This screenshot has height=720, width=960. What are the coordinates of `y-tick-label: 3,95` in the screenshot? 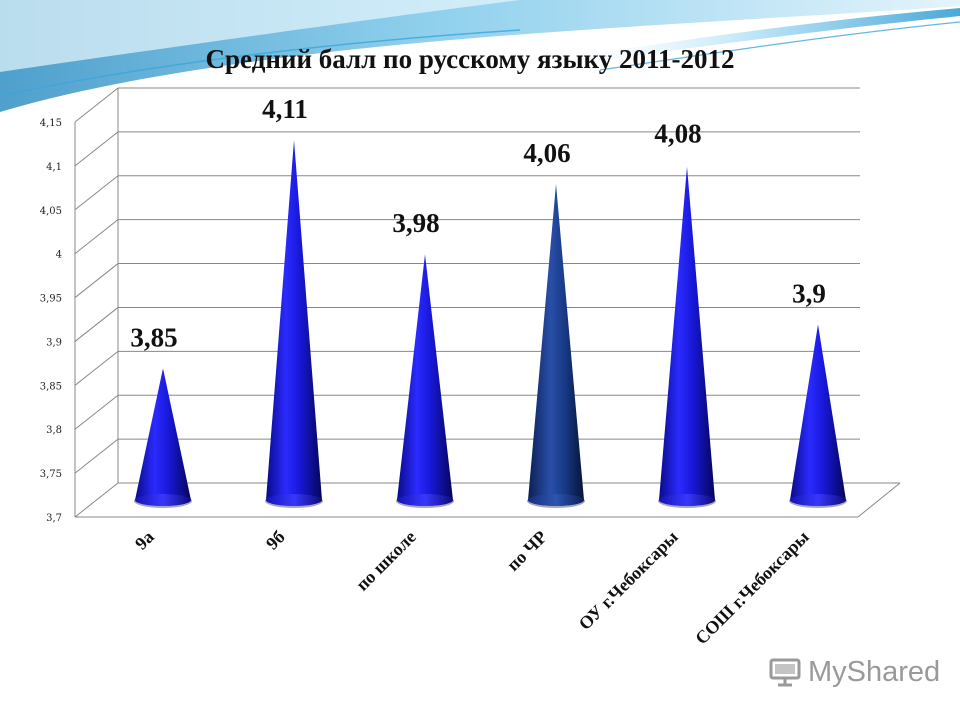 It's located at (51, 299).